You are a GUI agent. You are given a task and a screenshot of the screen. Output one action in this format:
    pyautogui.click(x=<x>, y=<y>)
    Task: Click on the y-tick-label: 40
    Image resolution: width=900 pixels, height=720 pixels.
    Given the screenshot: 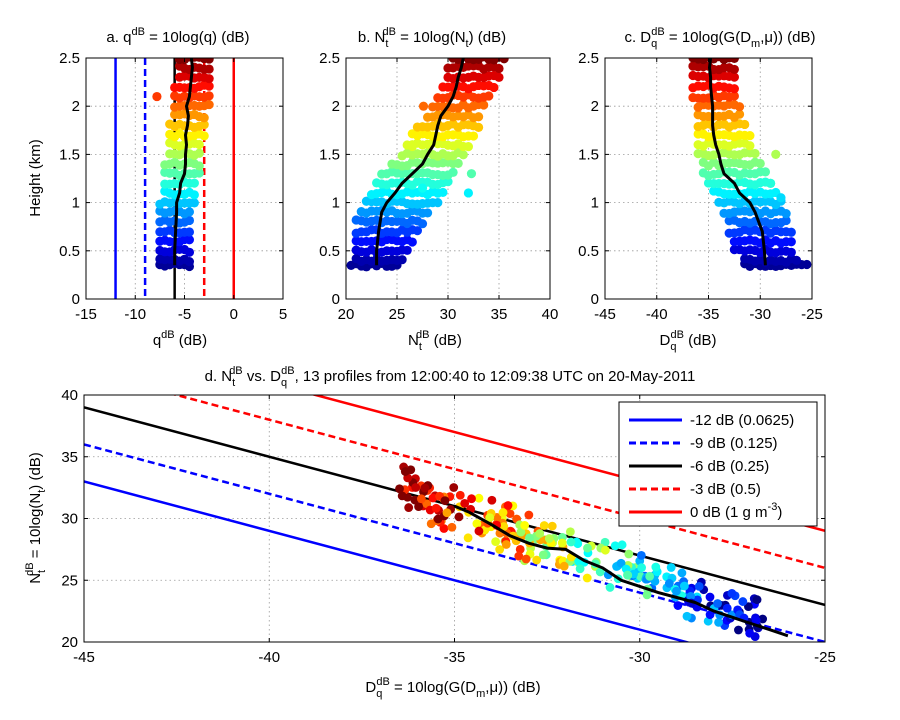 What is the action you would take?
    pyautogui.click(x=69, y=395)
    